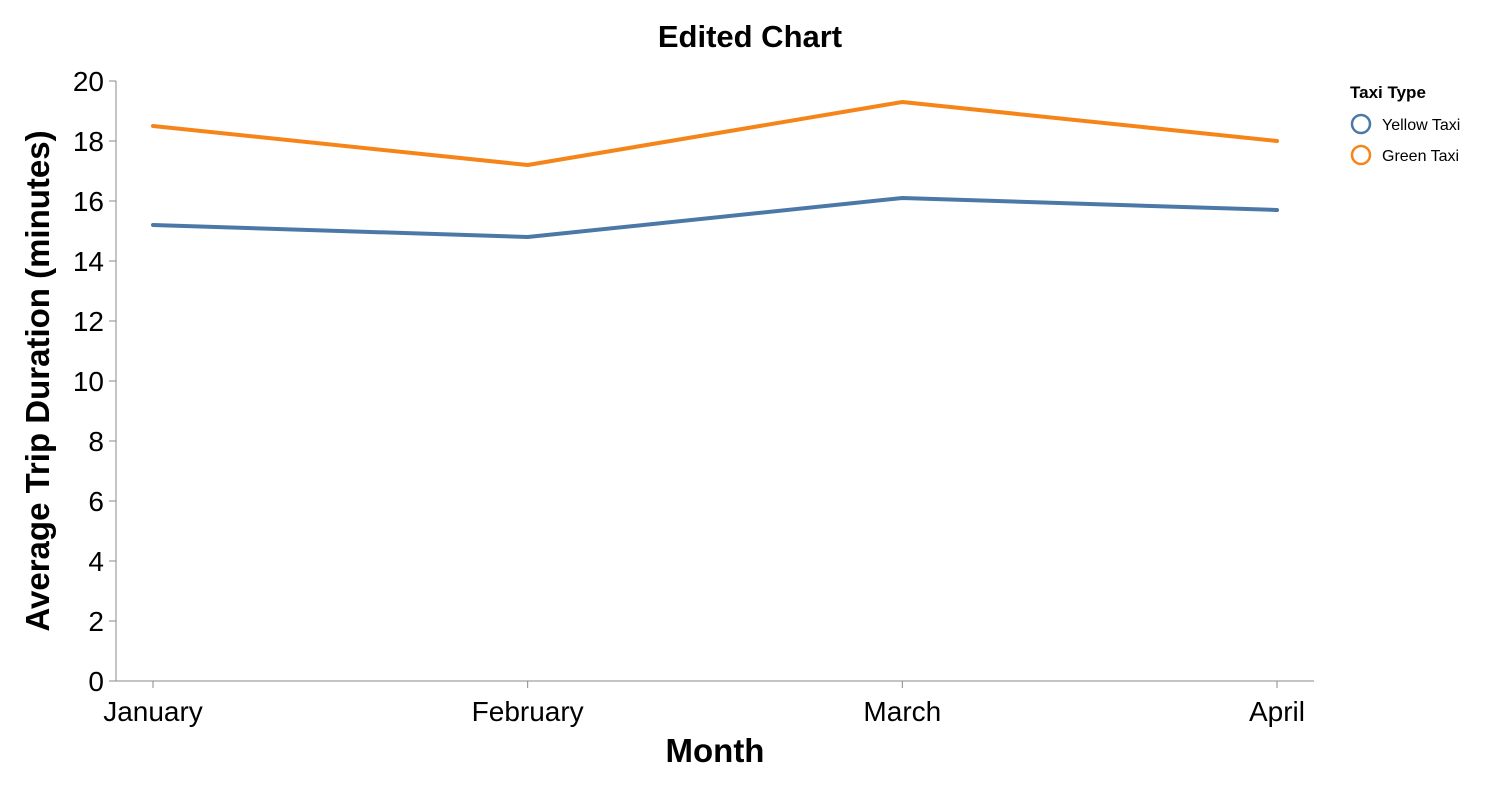 The height and width of the screenshot is (795, 1500). Describe the element at coordinates (37, 380) in the screenshot. I see `y-axis-title: Average Trip Duration (minutes)` at that location.